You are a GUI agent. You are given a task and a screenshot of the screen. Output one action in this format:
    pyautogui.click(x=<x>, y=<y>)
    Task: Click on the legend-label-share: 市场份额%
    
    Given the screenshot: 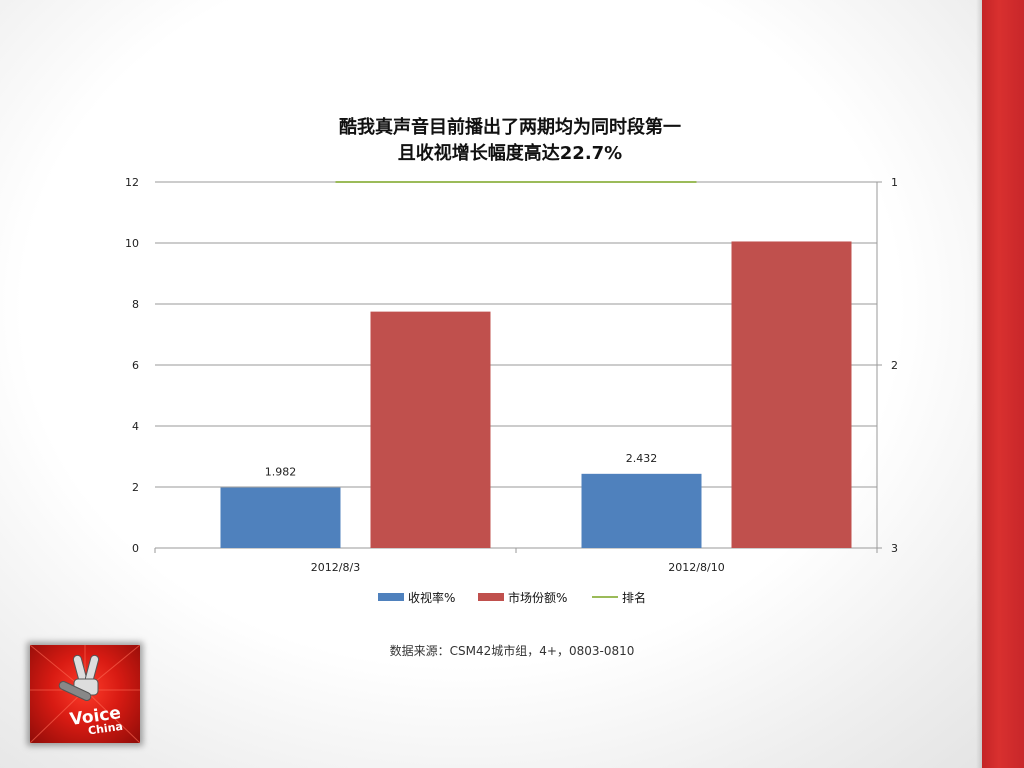 What is the action you would take?
    pyautogui.click(x=538, y=597)
    